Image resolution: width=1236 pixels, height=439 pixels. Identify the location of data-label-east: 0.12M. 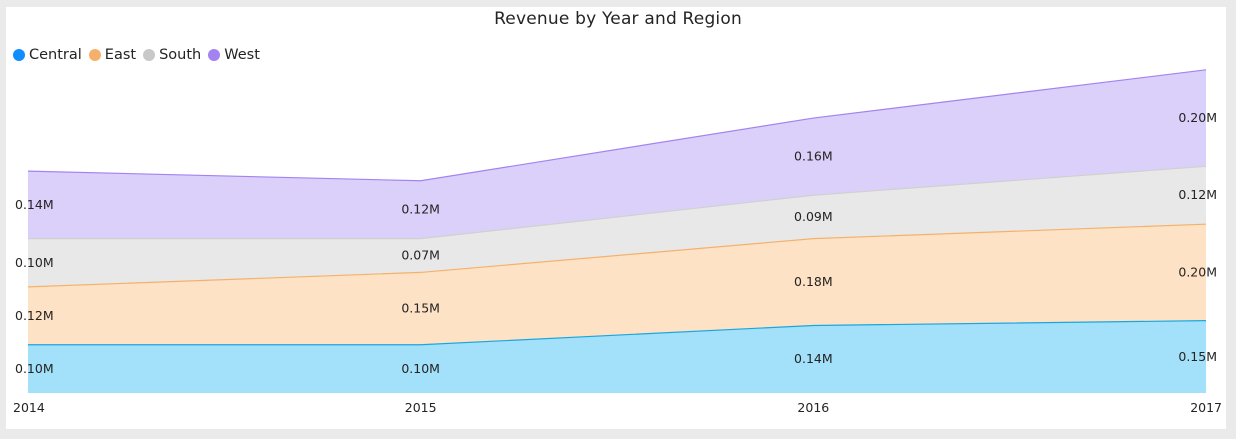
(34, 315).